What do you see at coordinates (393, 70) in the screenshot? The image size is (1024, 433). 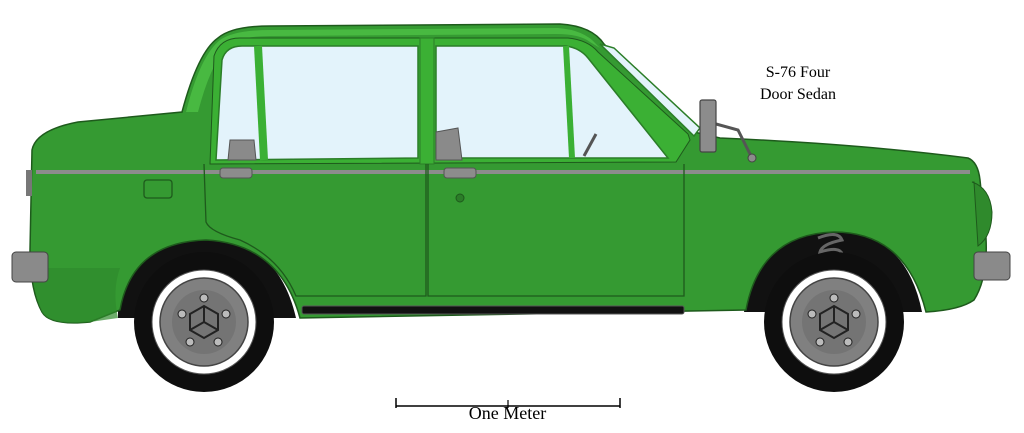 I see `body-highlight` at bounding box center [393, 70].